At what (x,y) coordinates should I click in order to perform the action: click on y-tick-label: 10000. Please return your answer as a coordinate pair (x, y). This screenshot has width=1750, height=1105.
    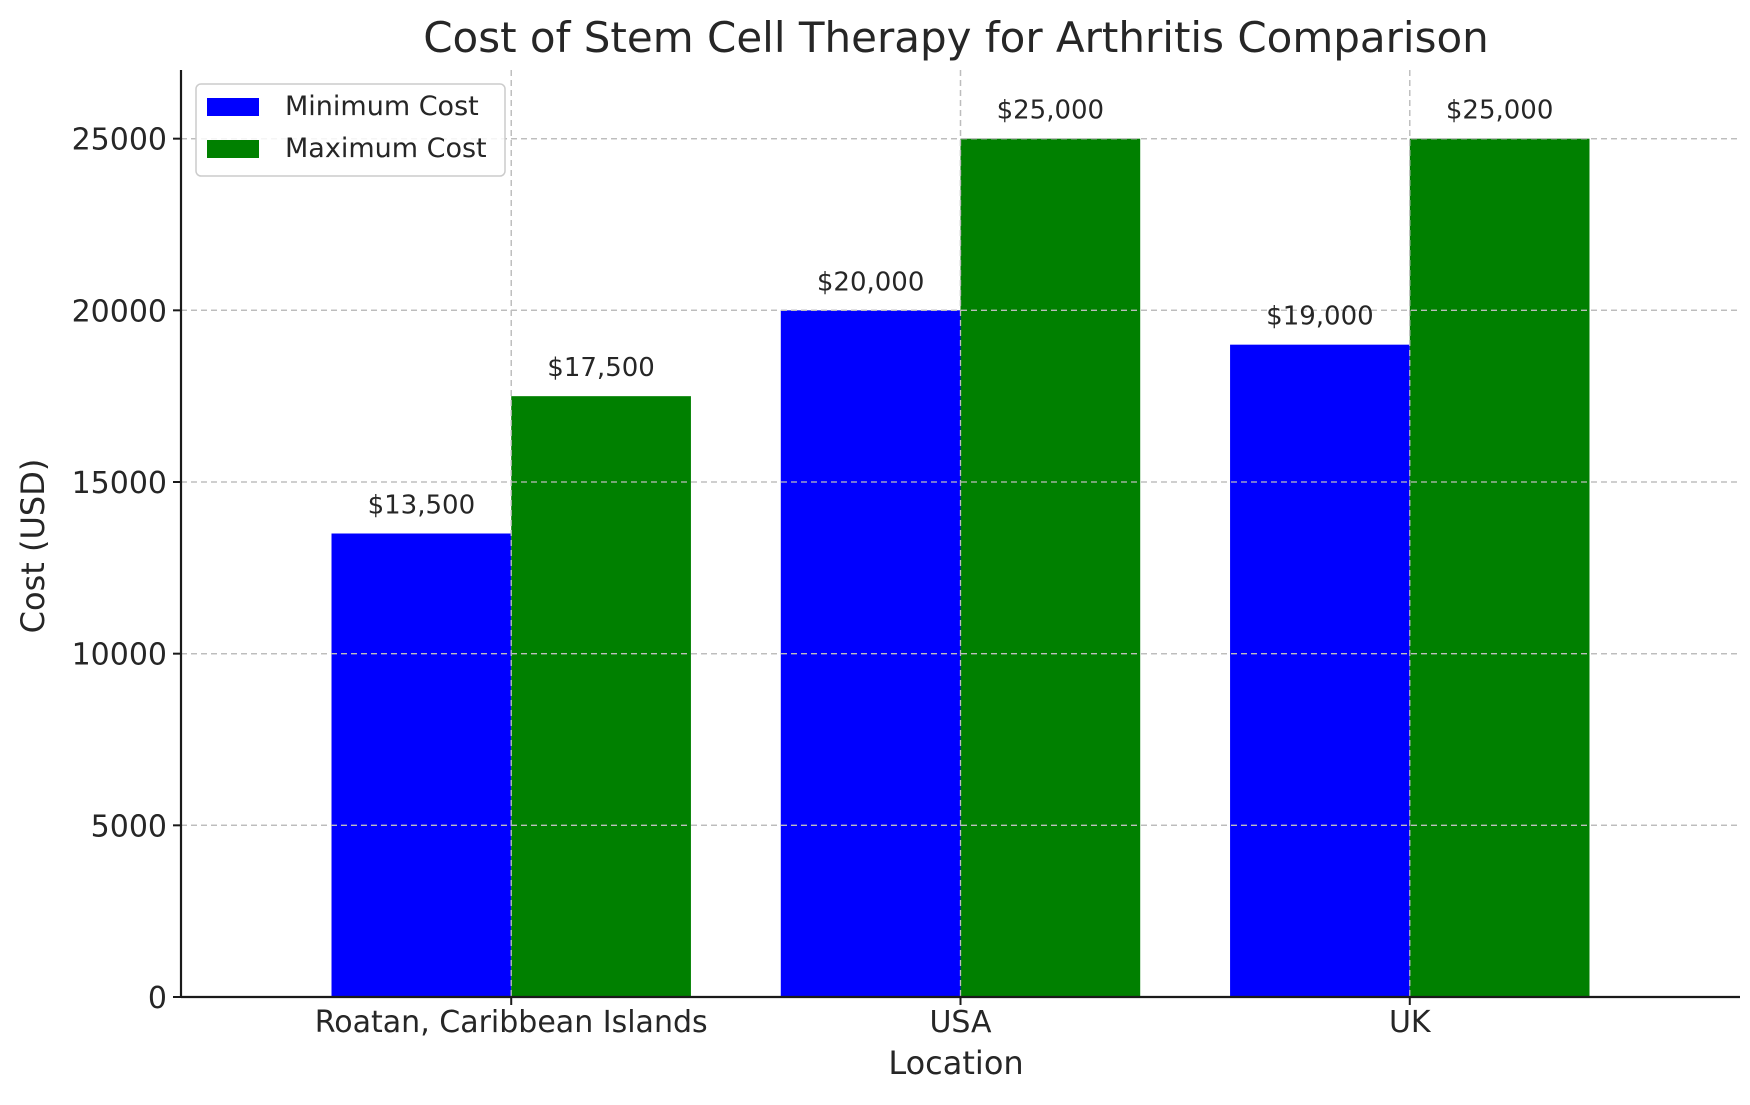
    Looking at the image, I should click on (119, 655).